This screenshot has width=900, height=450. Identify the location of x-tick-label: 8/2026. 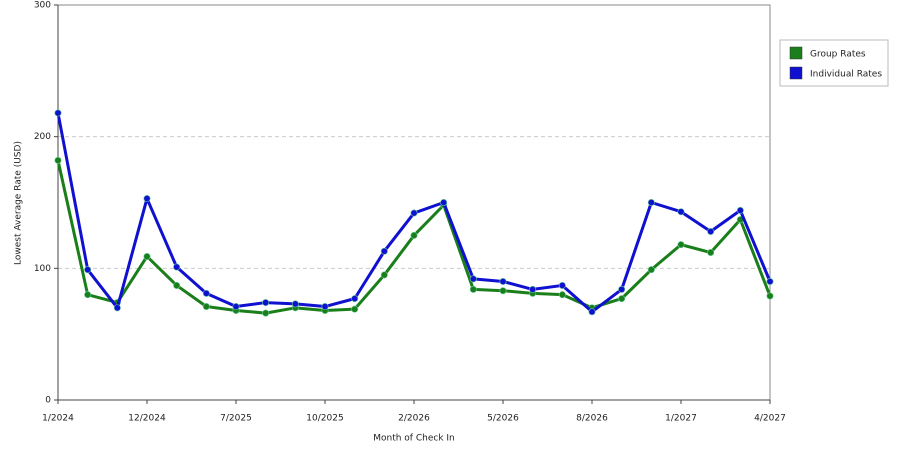
(592, 419).